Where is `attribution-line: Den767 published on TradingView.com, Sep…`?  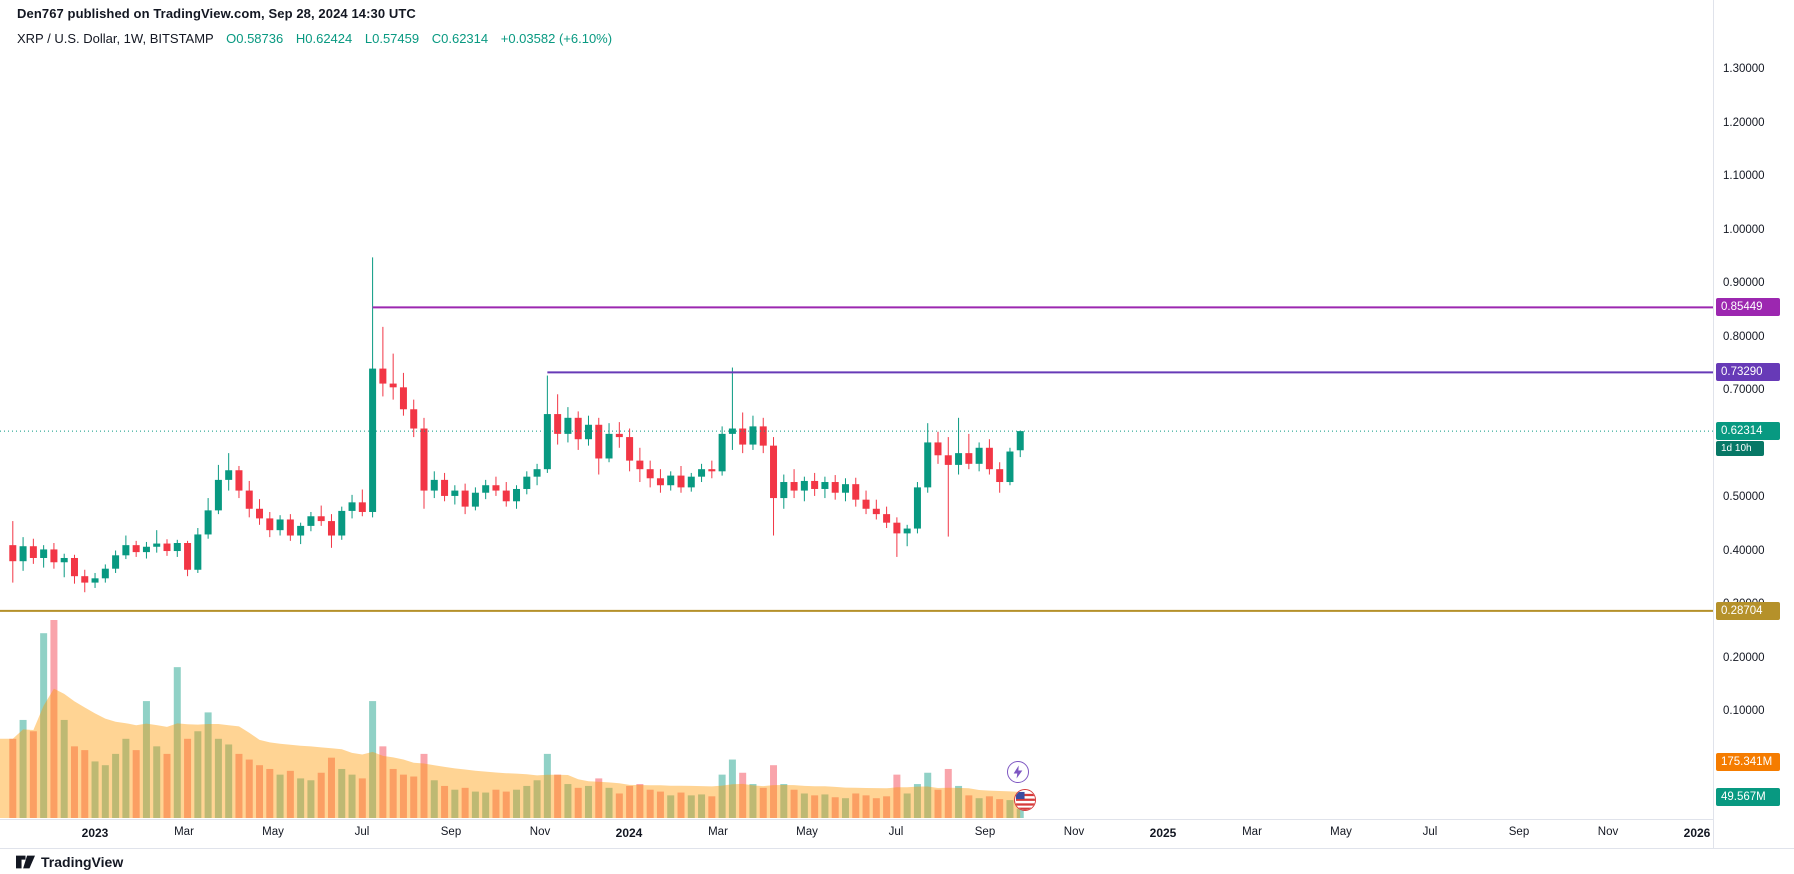
attribution-line: Den767 published on TradingView.com, Sep… is located at coordinates (216, 13).